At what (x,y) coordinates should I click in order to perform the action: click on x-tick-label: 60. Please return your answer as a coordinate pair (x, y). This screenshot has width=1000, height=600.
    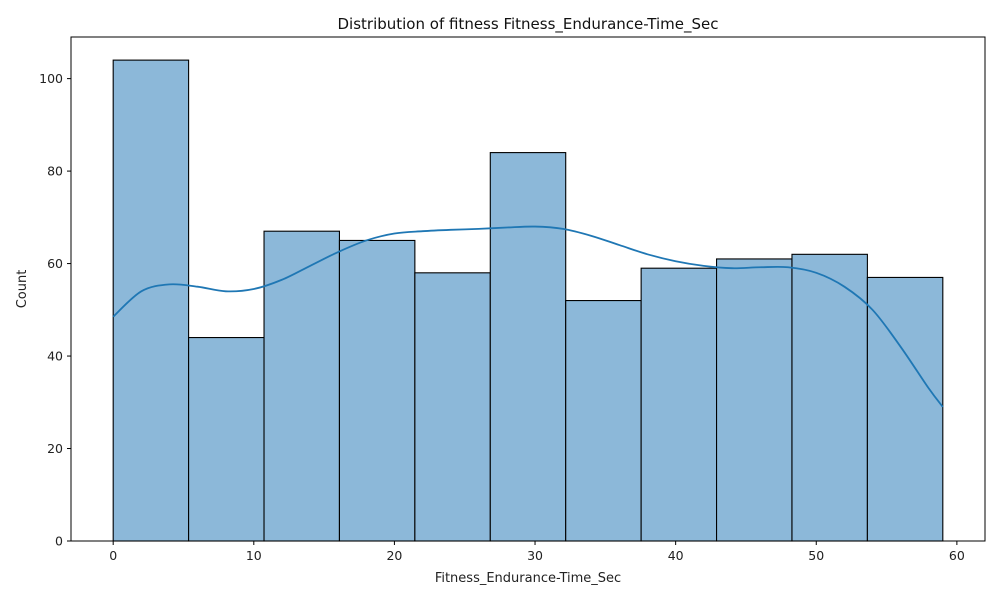
    Looking at the image, I should click on (957, 555).